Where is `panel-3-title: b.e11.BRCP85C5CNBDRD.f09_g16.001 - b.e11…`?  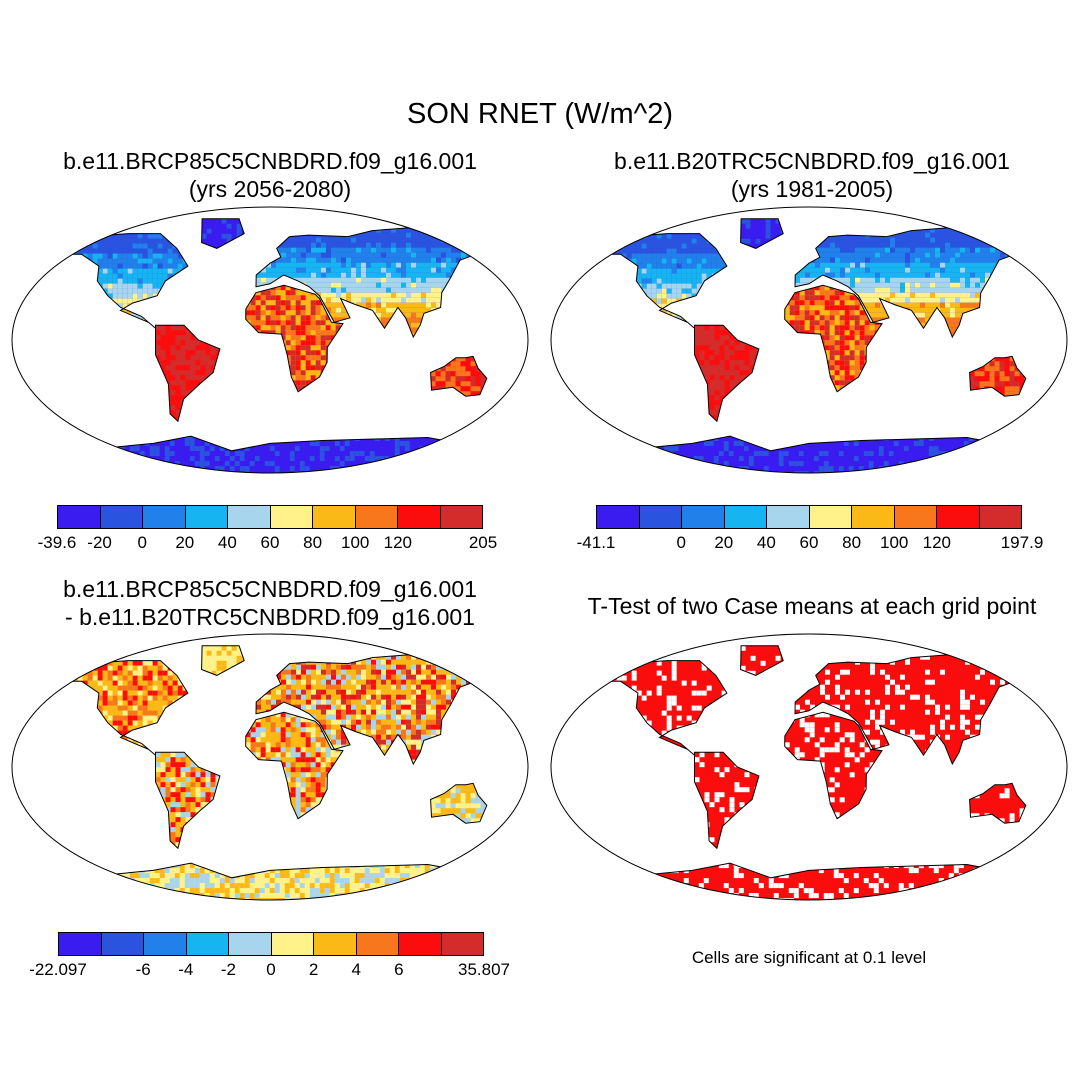 panel-3-title: b.e11.BRCP85C5CNBDRD.f09_g16.001 - b.e11… is located at coordinates (270, 603).